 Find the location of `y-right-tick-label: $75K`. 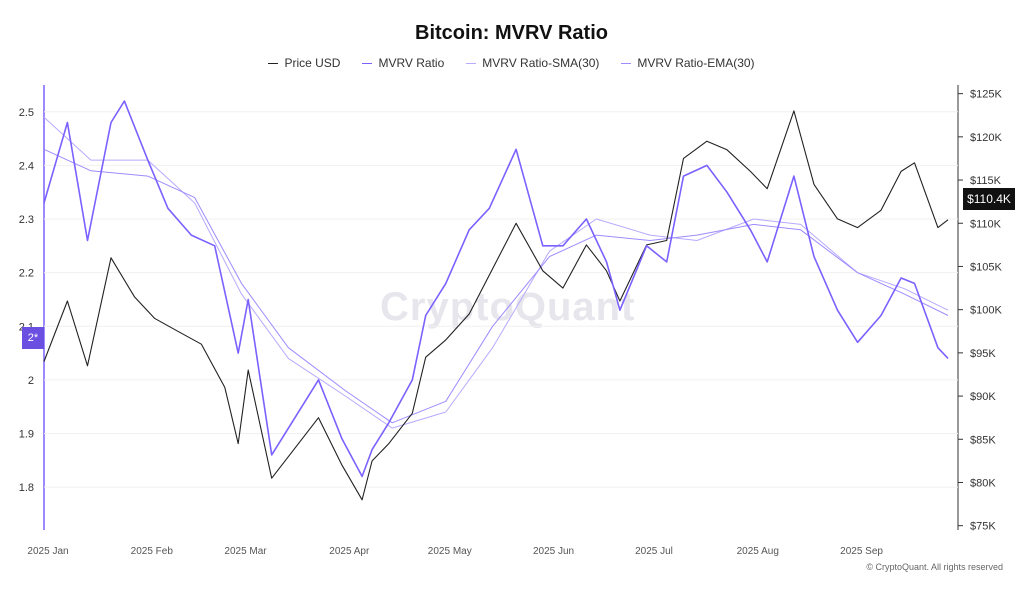

y-right-tick-label: $75K is located at coordinates (983, 527).